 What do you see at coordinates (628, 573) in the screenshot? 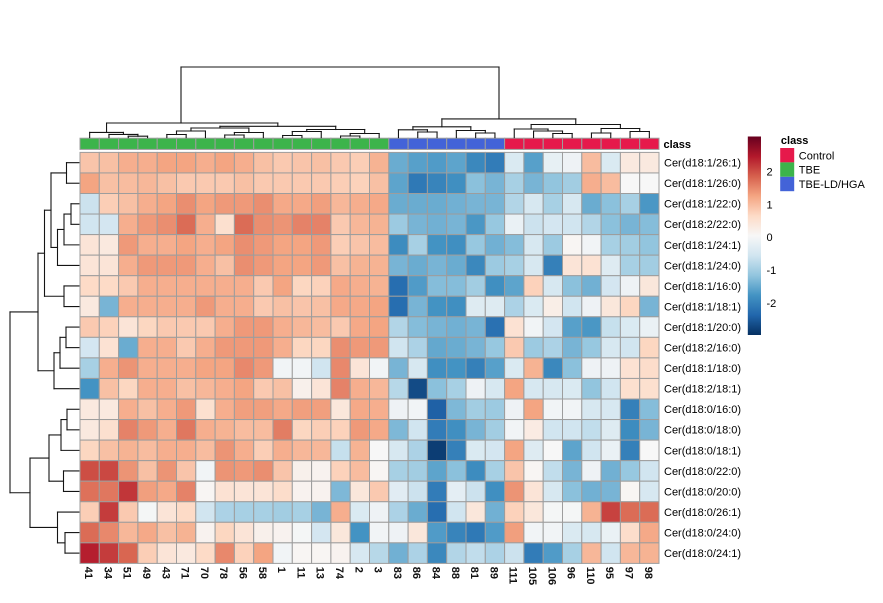
I see `svg-text: 97` at bounding box center [628, 573].